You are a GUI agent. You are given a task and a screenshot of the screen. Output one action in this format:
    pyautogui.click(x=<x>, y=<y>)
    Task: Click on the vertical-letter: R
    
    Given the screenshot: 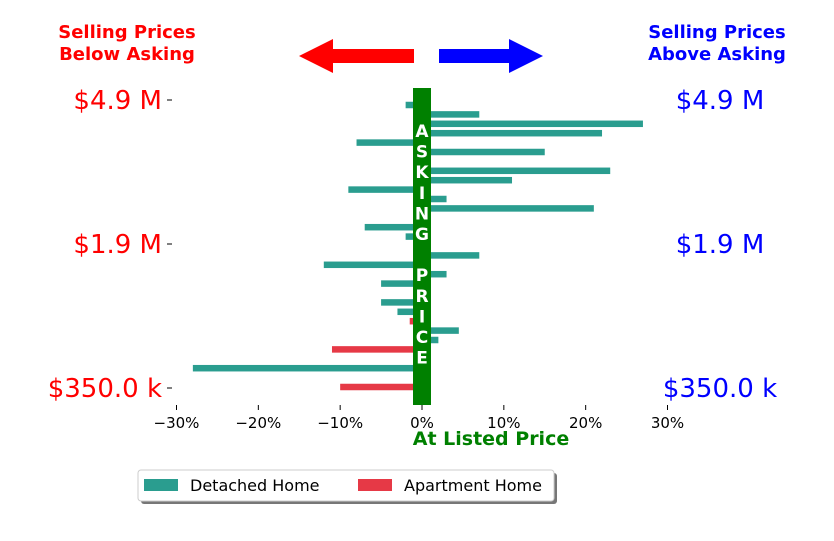 What is the action you would take?
    pyautogui.click(x=421, y=297)
    